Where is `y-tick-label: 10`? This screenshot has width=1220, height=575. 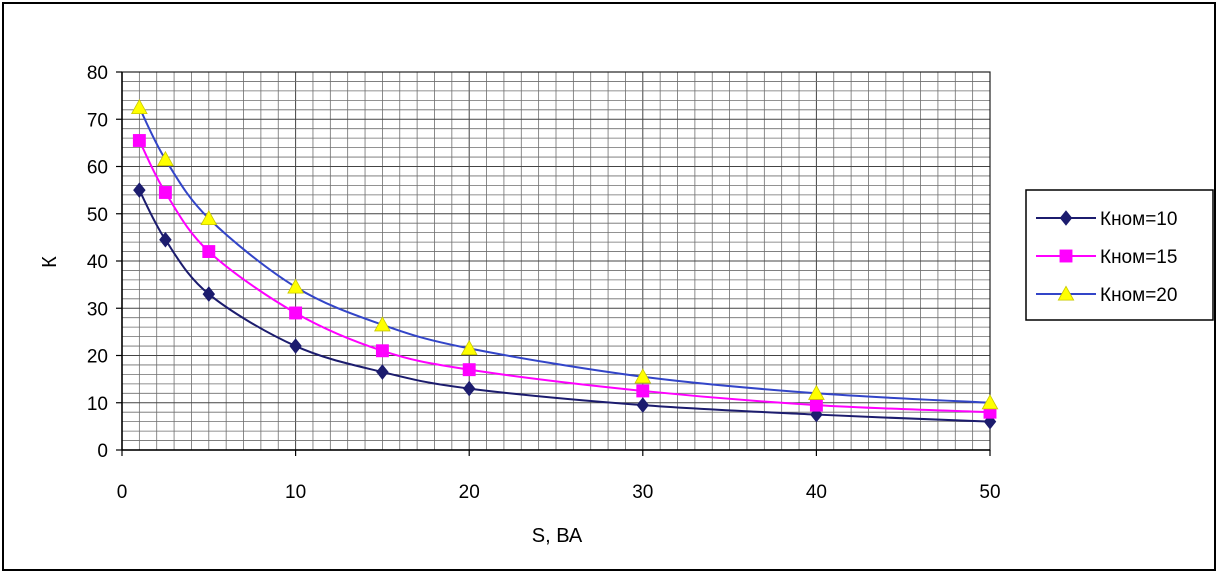
y-tick-label: 10 is located at coordinates (97, 404).